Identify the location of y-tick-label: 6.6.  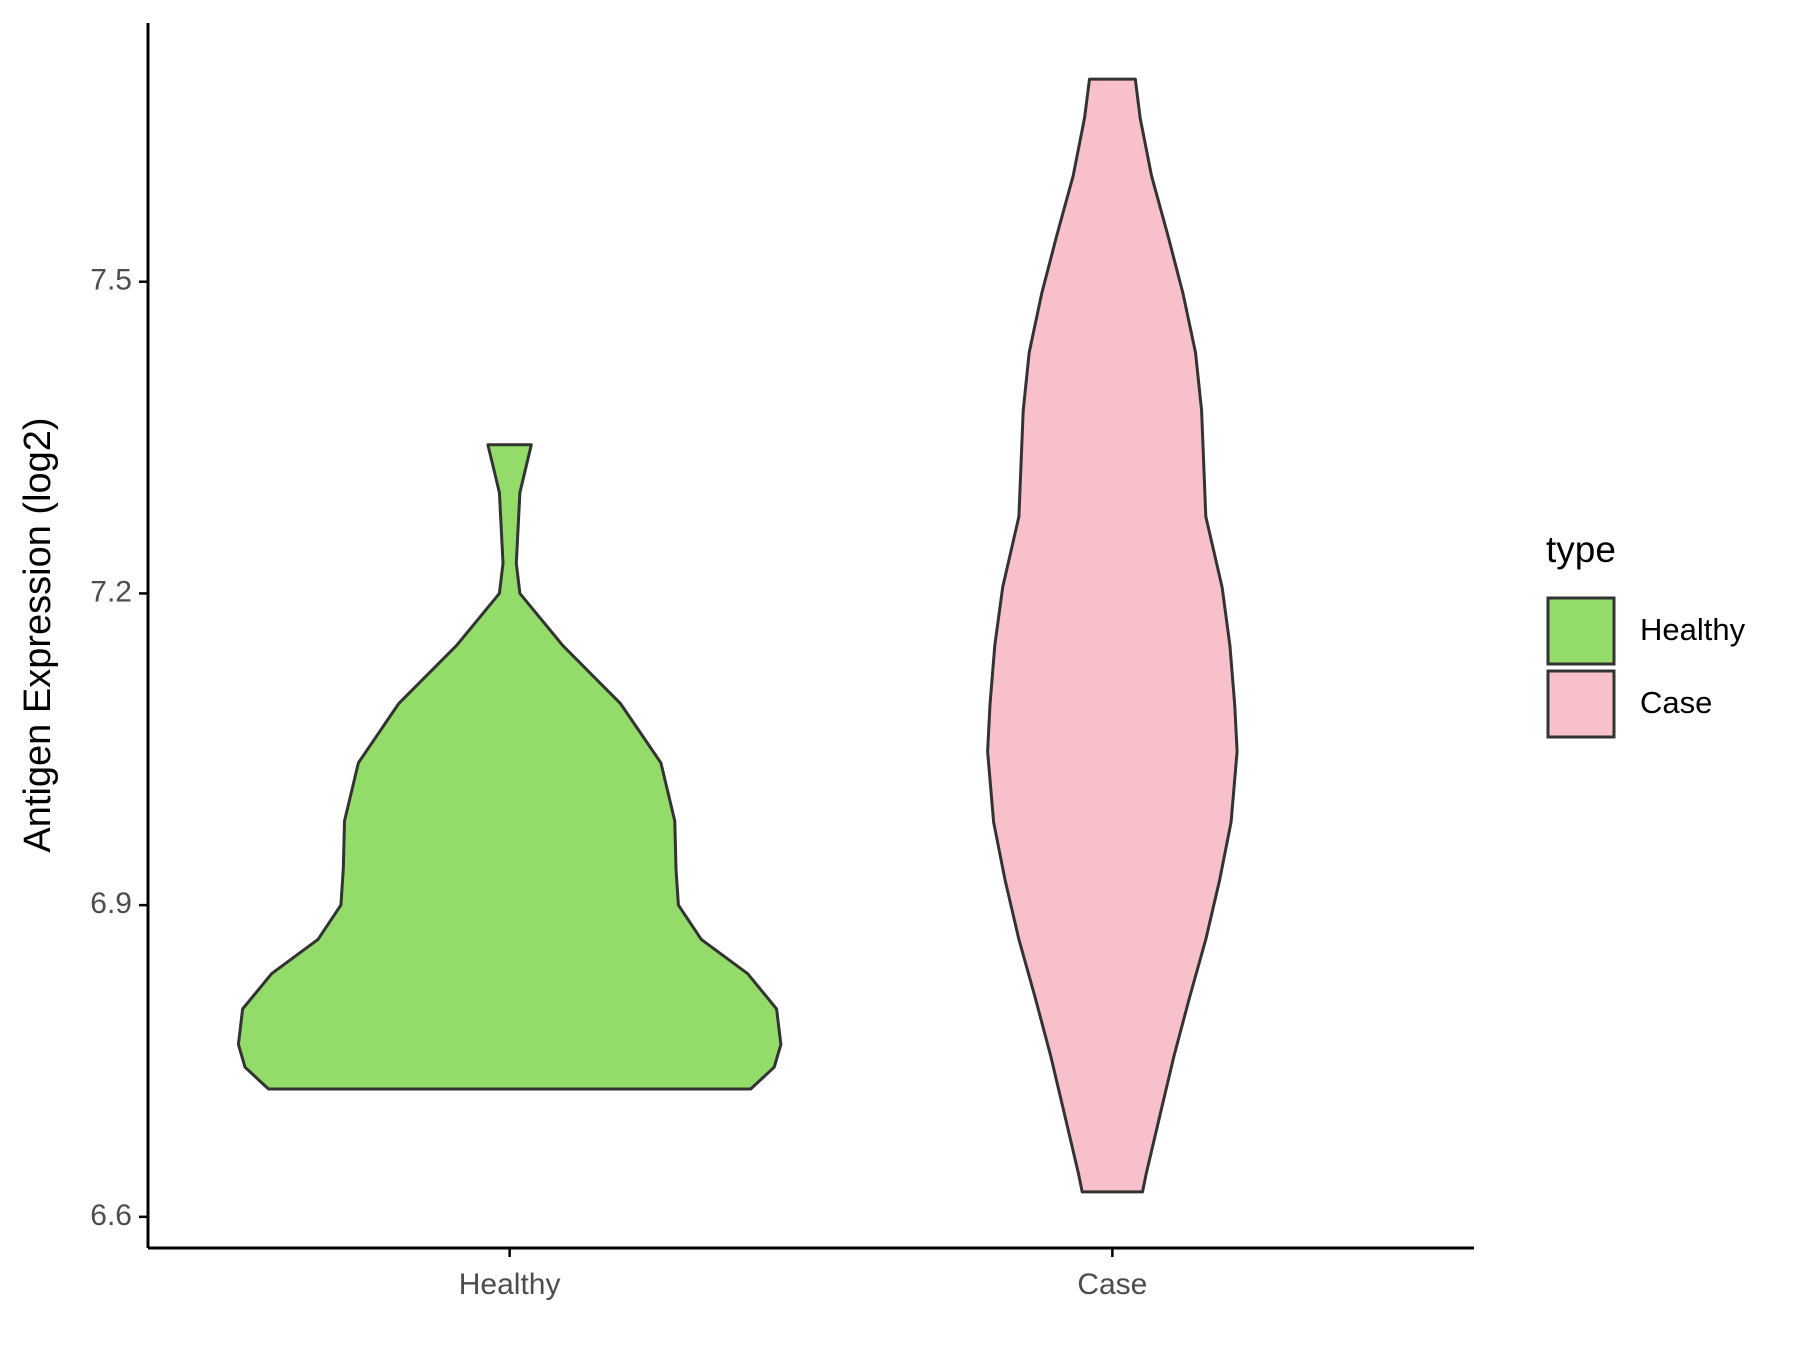
(111, 1215).